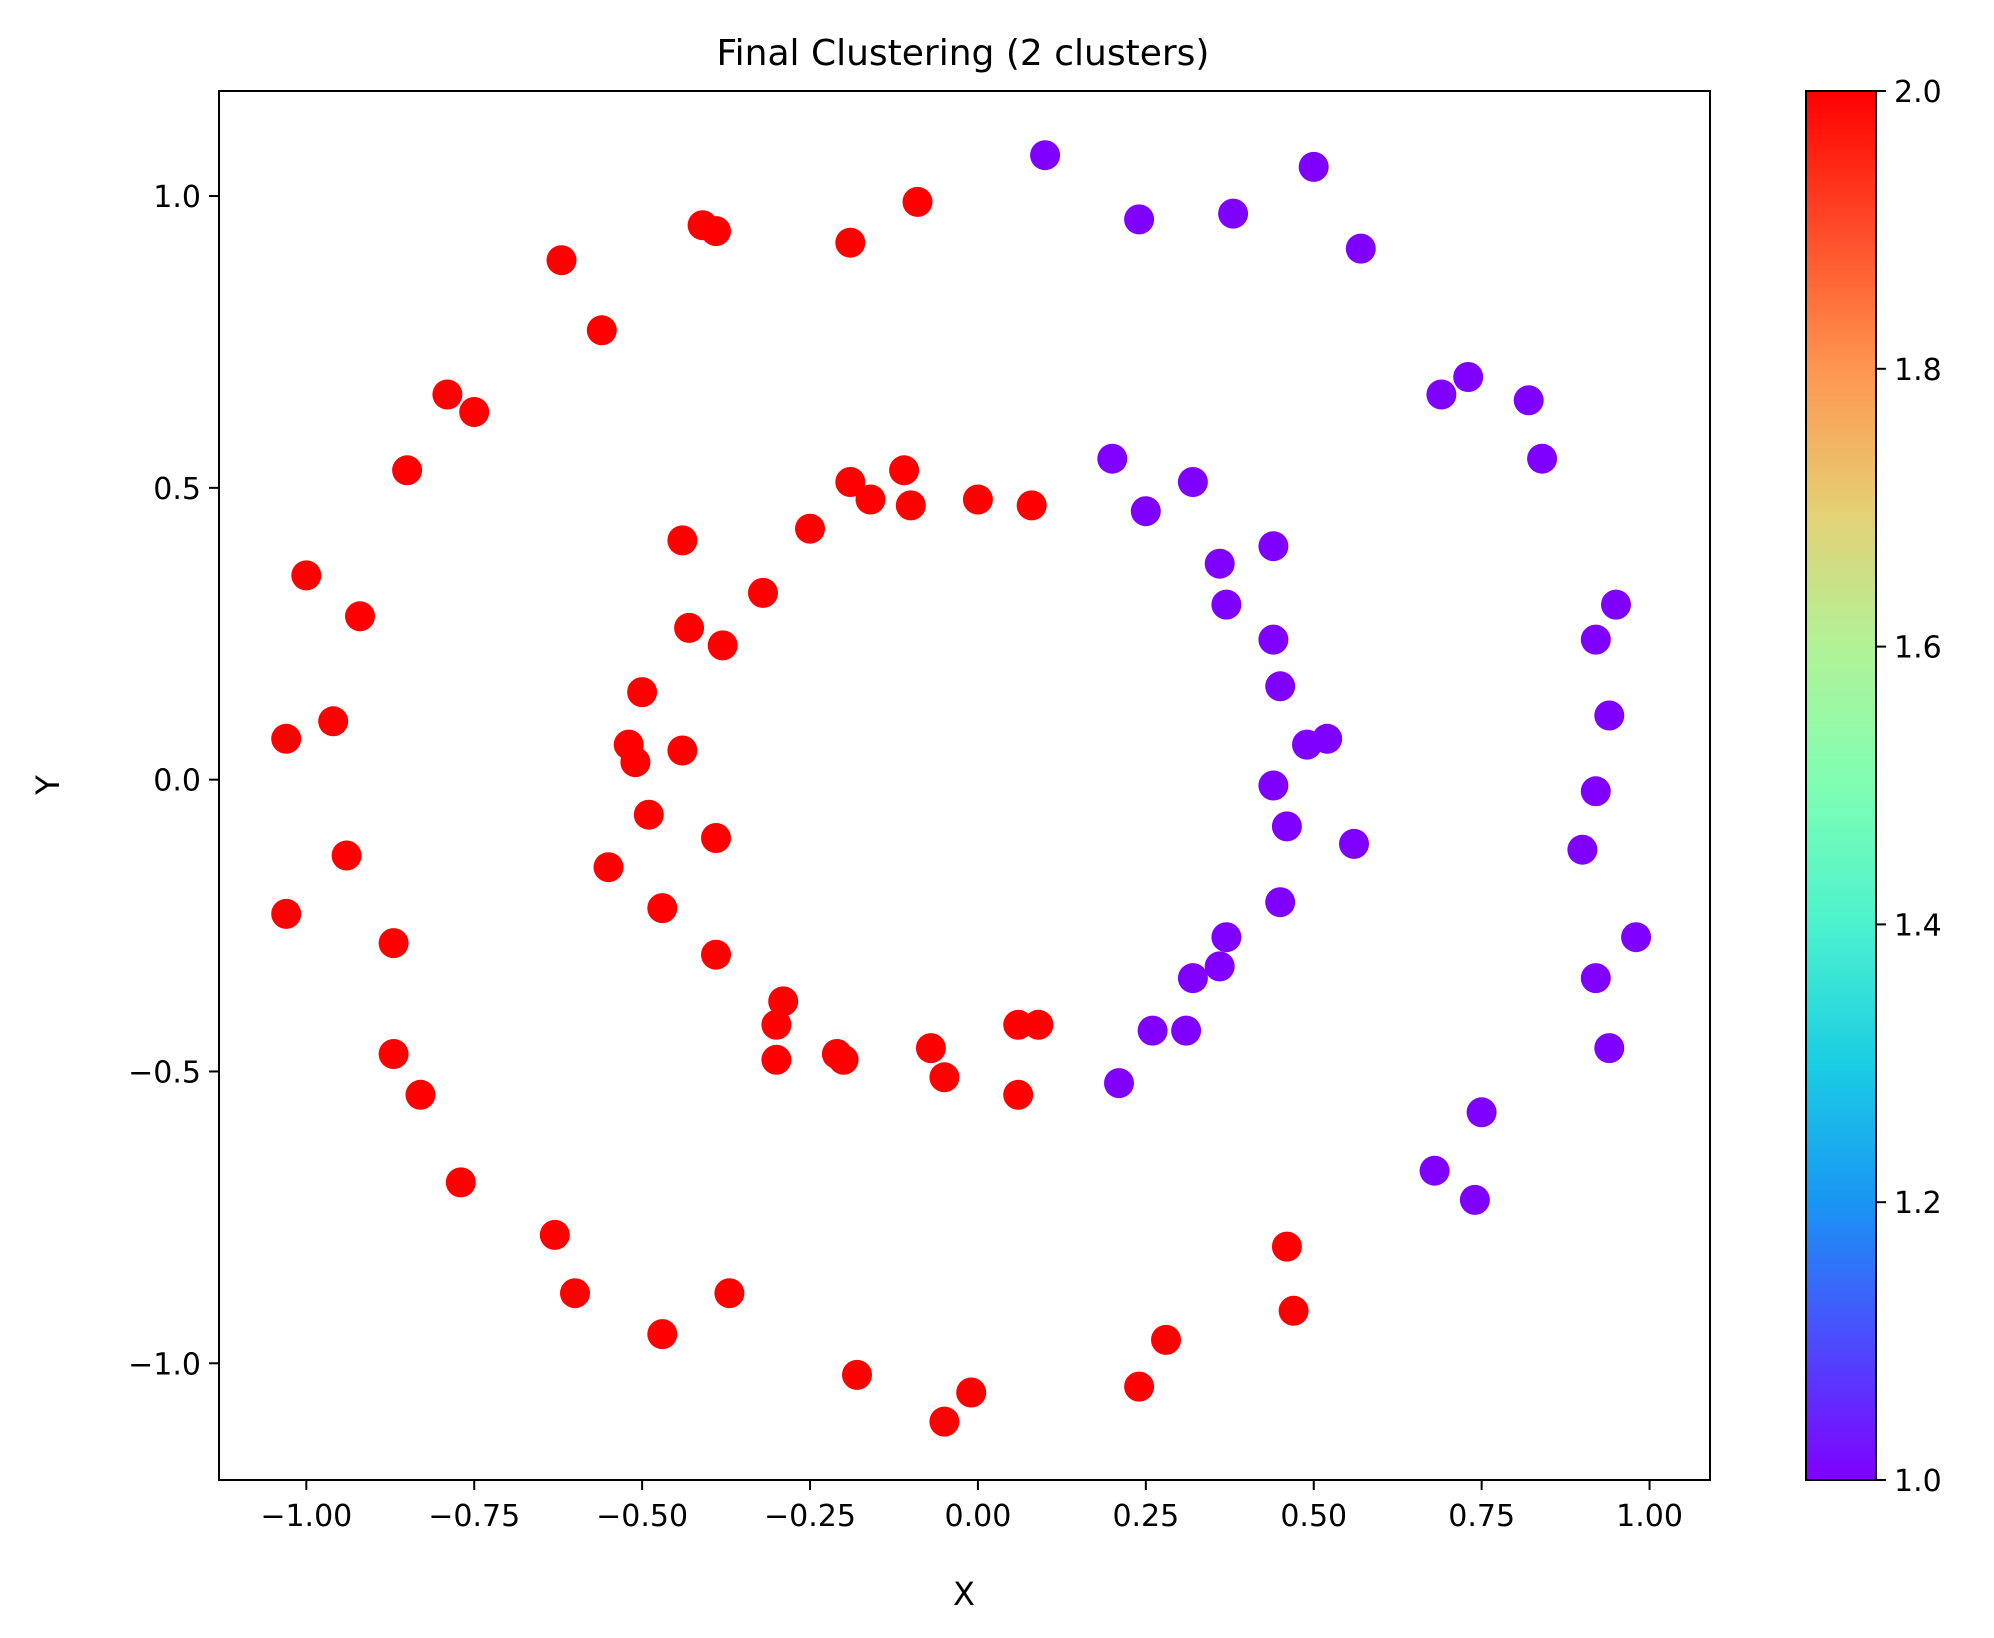  What do you see at coordinates (48, 785) in the screenshot?
I see `y-axis-label: Y` at bounding box center [48, 785].